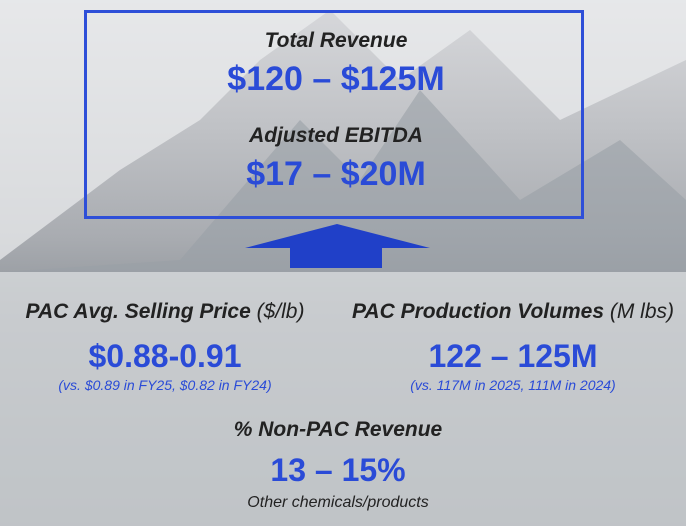 This screenshot has height=526, width=686. I want to click on summary-value: $120 – $125M, so click(336, 79).